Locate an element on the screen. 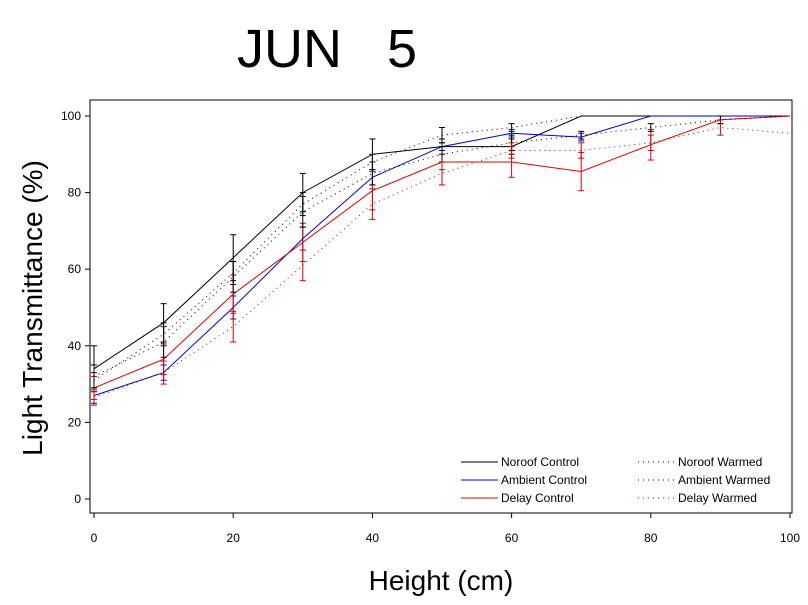 The image size is (808, 605). y-tick-label: 20 is located at coordinates (75, 422).